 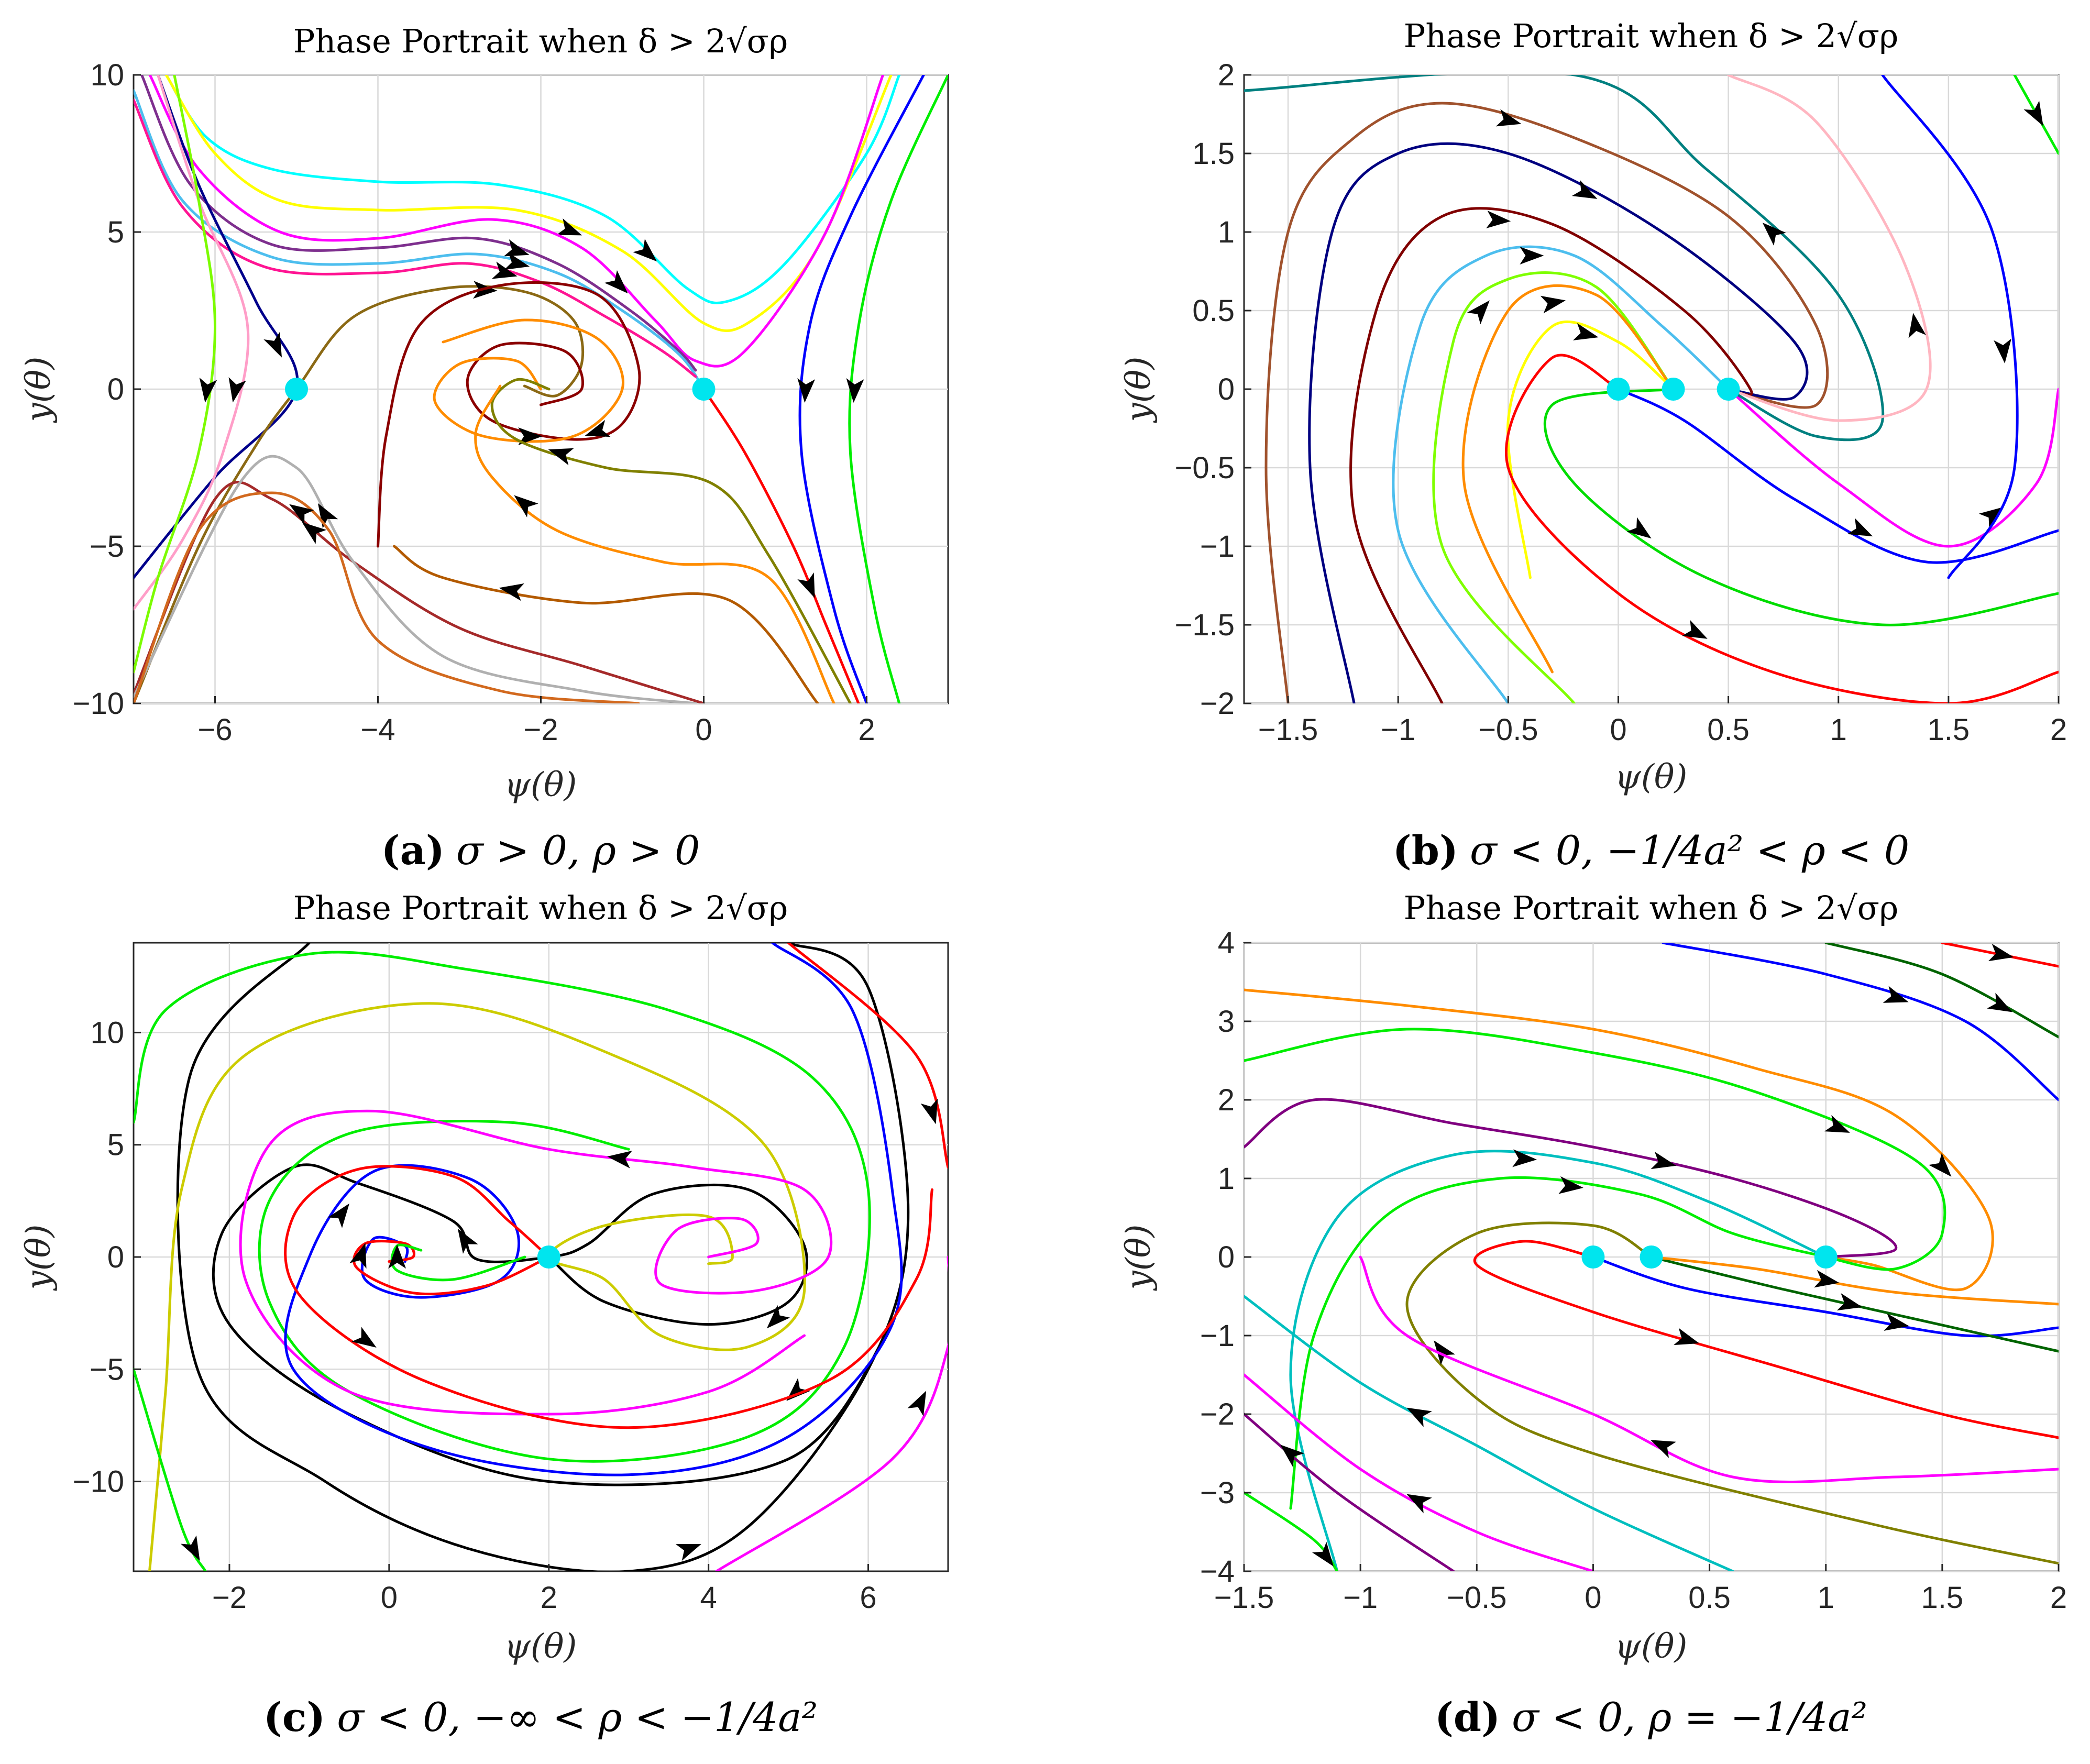 What do you see at coordinates (709, 1598) in the screenshot?
I see `x-tick-label: 4` at bounding box center [709, 1598].